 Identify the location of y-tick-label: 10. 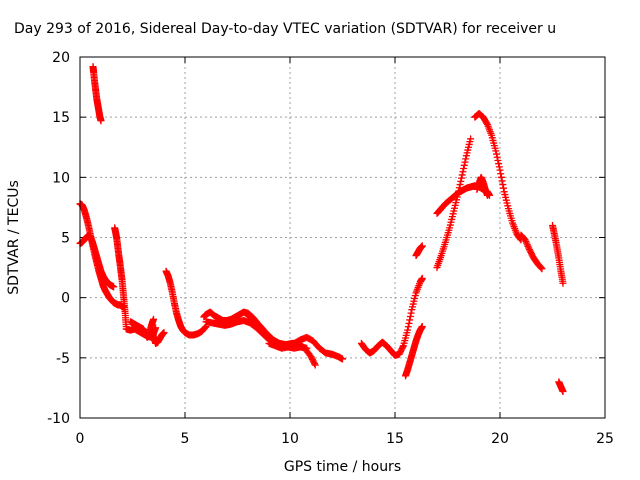
(61, 178).